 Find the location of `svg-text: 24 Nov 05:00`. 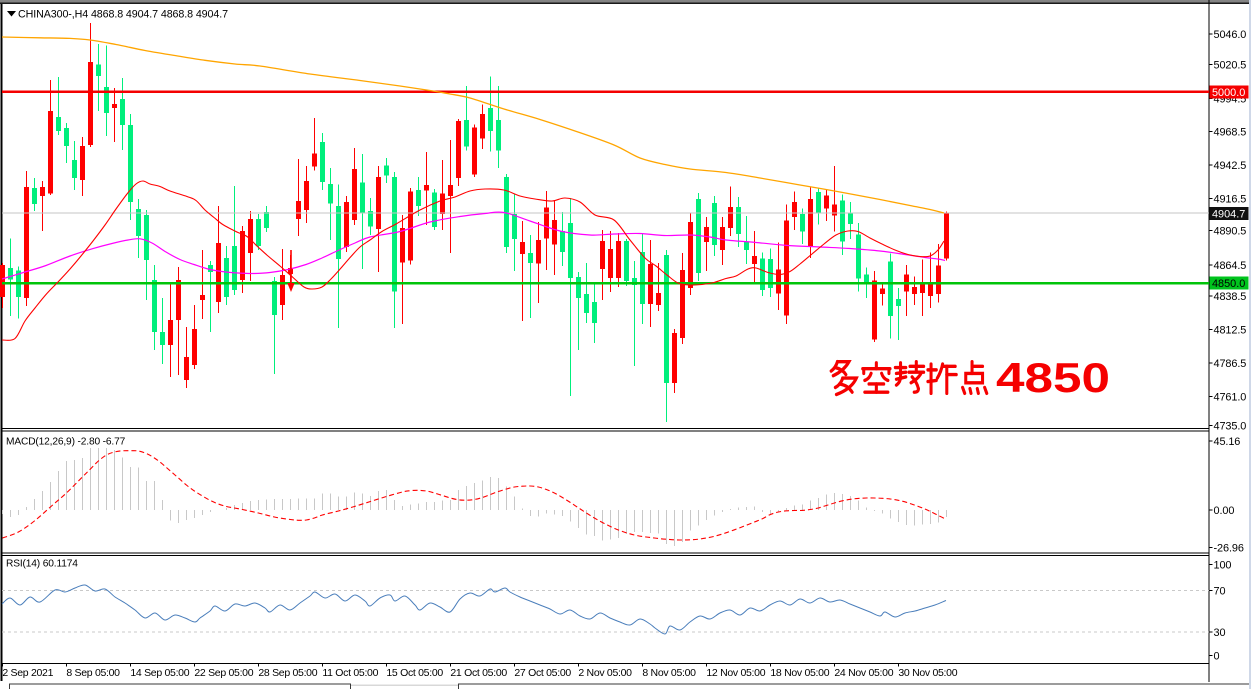

svg-text: 24 Nov 05:00 is located at coordinates (863, 673).